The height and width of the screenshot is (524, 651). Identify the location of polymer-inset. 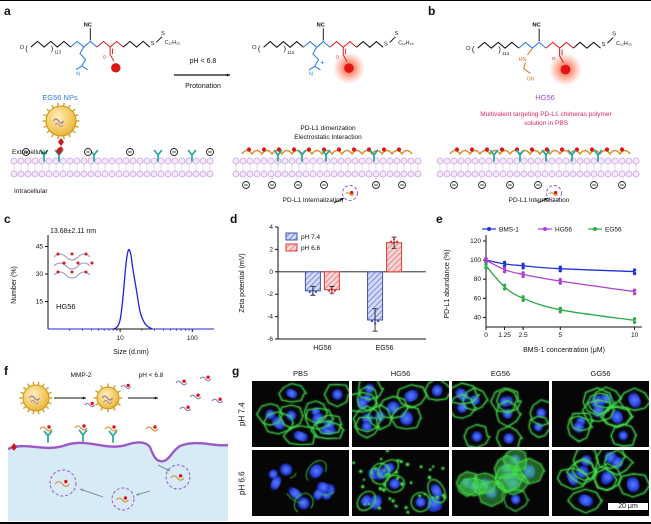
(72, 257).